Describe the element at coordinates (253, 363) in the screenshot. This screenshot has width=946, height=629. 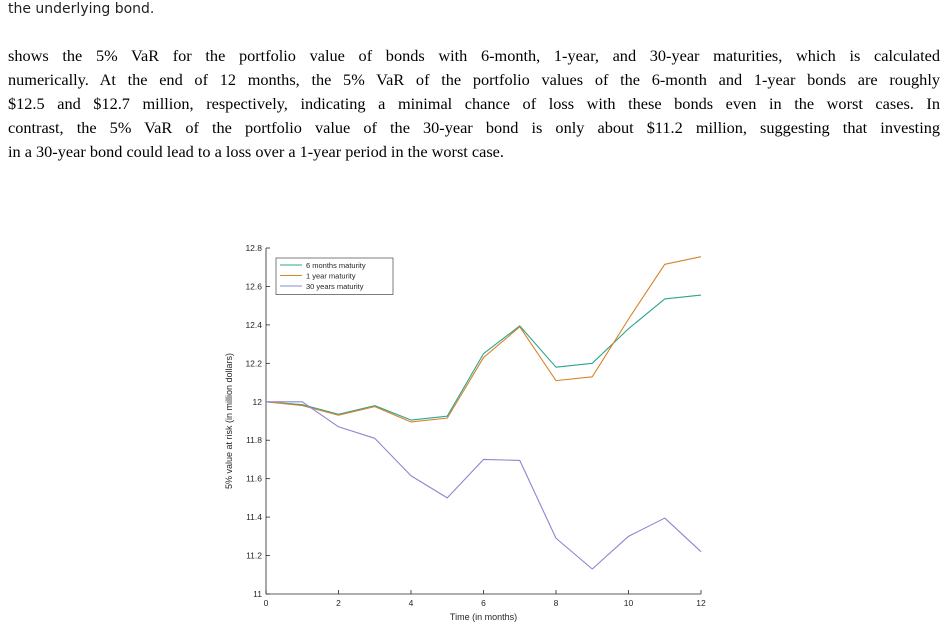
I see `y-tick-label: 12.2` at that location.